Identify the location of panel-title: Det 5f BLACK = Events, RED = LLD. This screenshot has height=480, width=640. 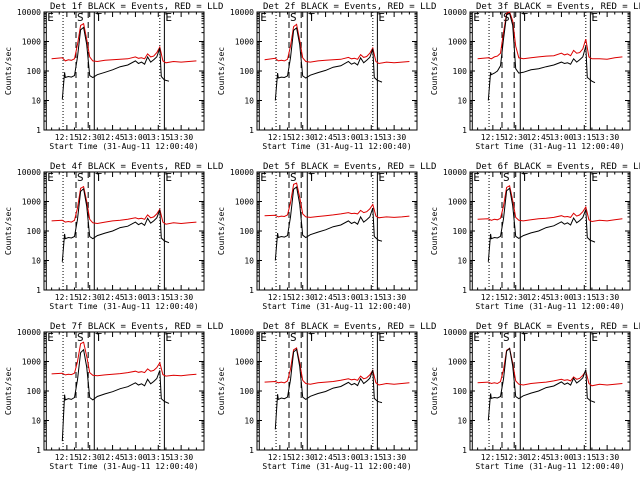
(349, 167).